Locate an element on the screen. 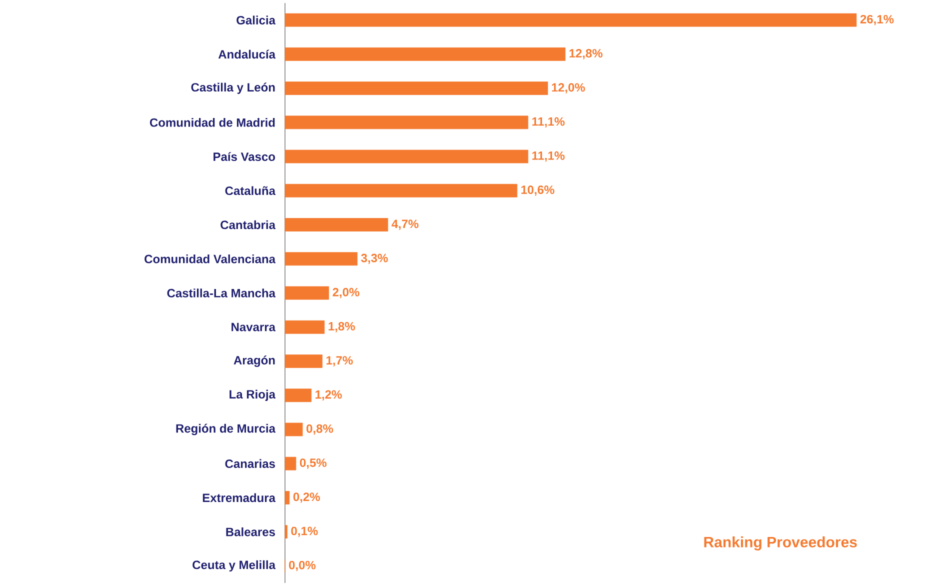 The height and width of the screenshot is (586, 937). y-tick-label: Andalucía is located at coordinates (247, 54).